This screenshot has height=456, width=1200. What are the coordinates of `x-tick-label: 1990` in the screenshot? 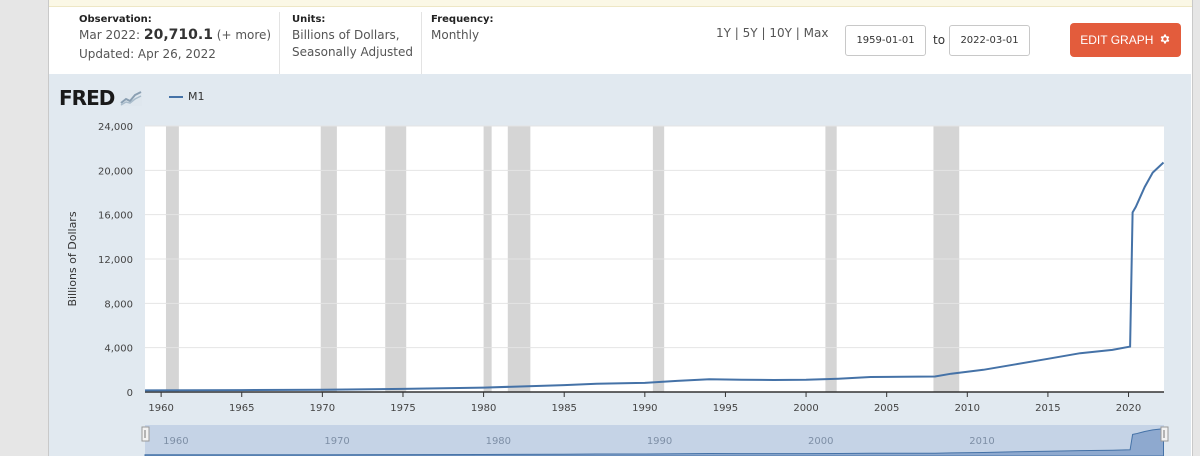 It's located at (644, 408).